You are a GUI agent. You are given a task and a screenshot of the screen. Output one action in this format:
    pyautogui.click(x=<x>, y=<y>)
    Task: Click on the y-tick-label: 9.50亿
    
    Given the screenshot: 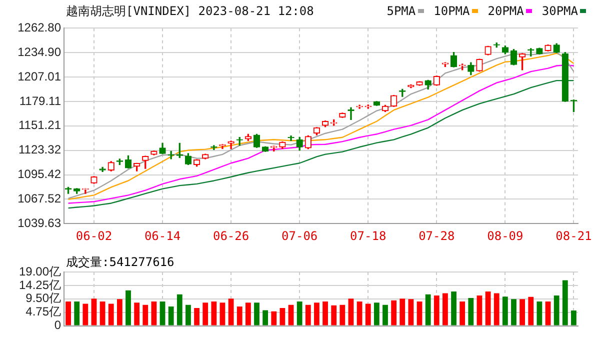 What is the action you would take?
    pyautogui.click(x=43, y=298)
    